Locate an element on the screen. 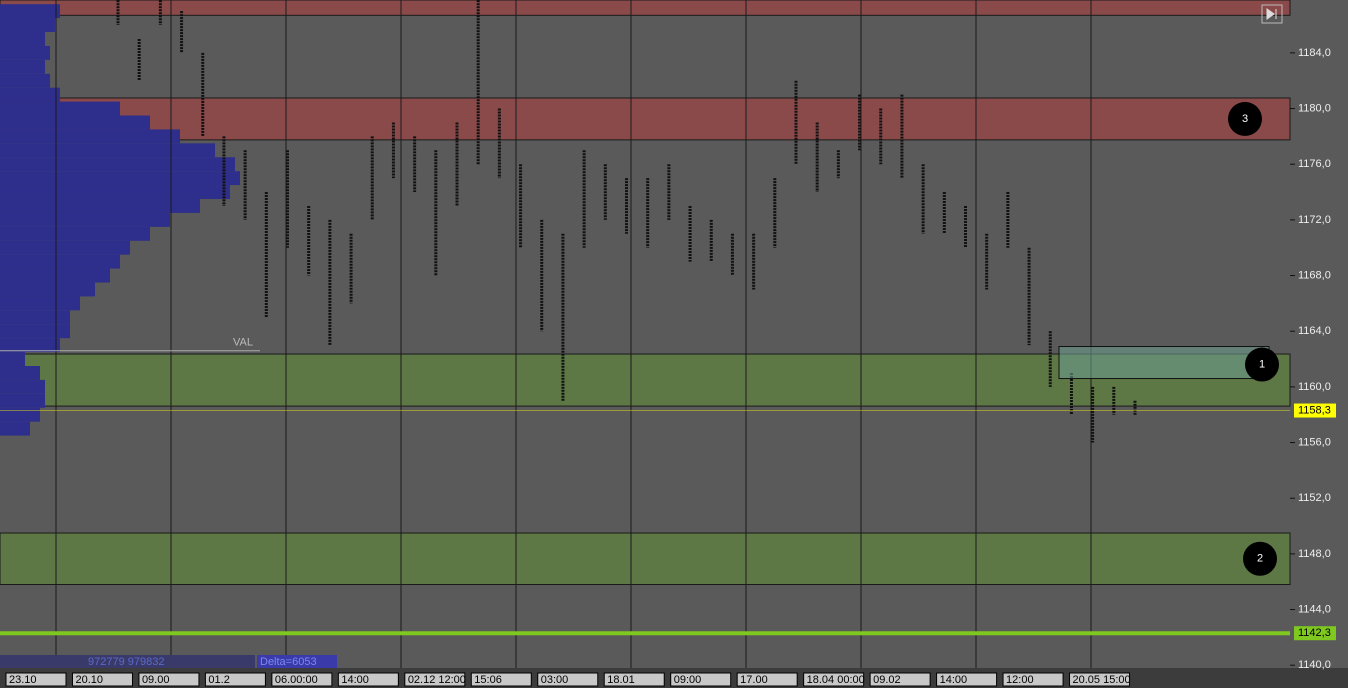 This screenshot has height=688, width=1348. x-tick-label: 18.01 is located at coordinates (621, 680).